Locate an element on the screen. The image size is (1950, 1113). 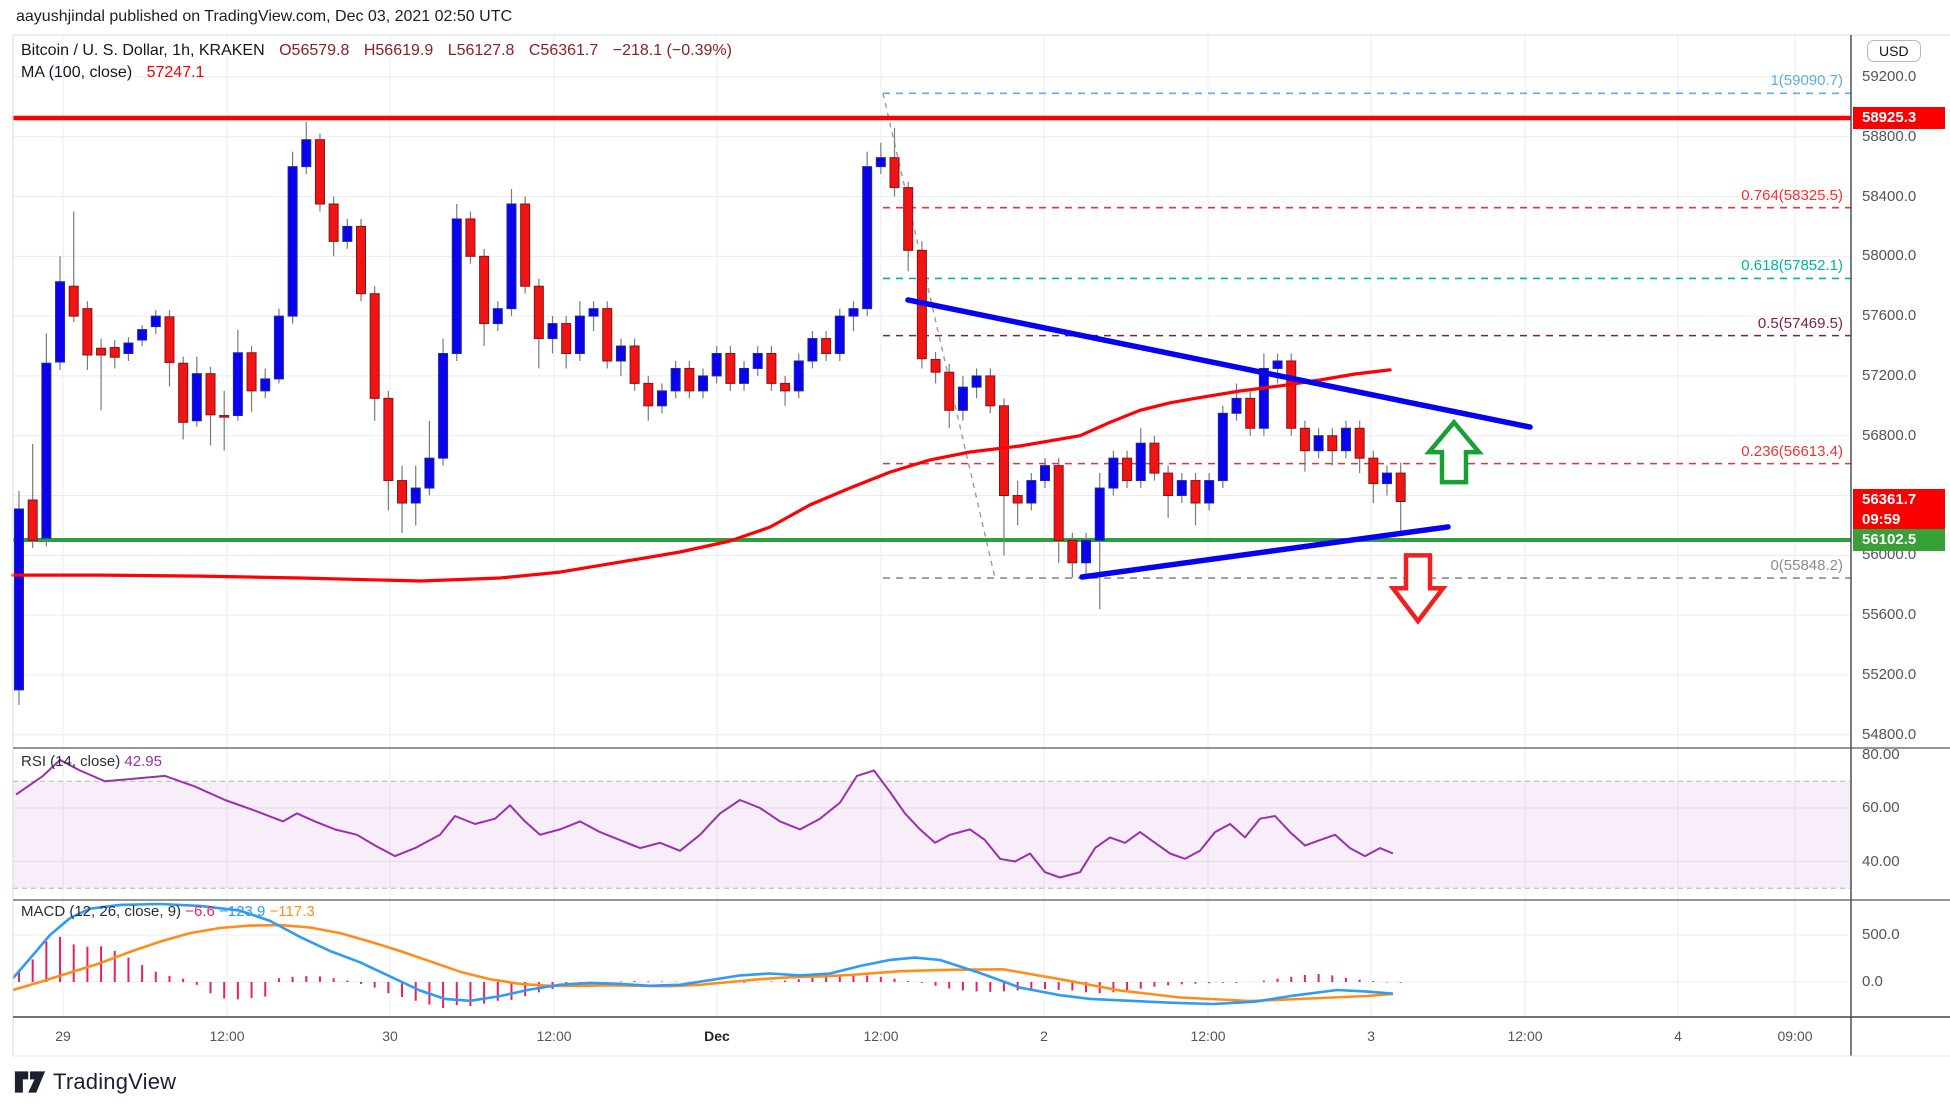
rsi-label: RSI (14, close) is located at coordinates (71, 761).